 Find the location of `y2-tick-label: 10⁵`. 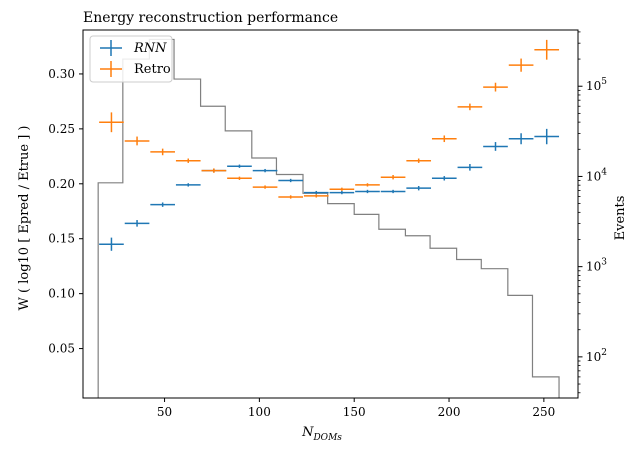

y2-tick-label: 10⁵ is located at coordinates (596, 85).